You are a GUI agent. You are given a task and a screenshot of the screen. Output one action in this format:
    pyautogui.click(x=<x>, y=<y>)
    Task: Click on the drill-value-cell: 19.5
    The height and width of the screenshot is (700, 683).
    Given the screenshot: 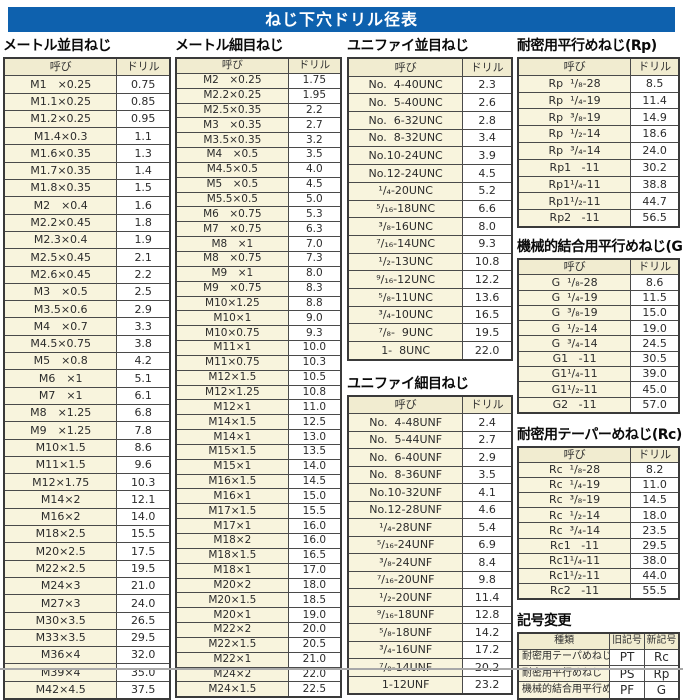 What is the action you would take?
    pyautogui.click(x=487, y=332)
    